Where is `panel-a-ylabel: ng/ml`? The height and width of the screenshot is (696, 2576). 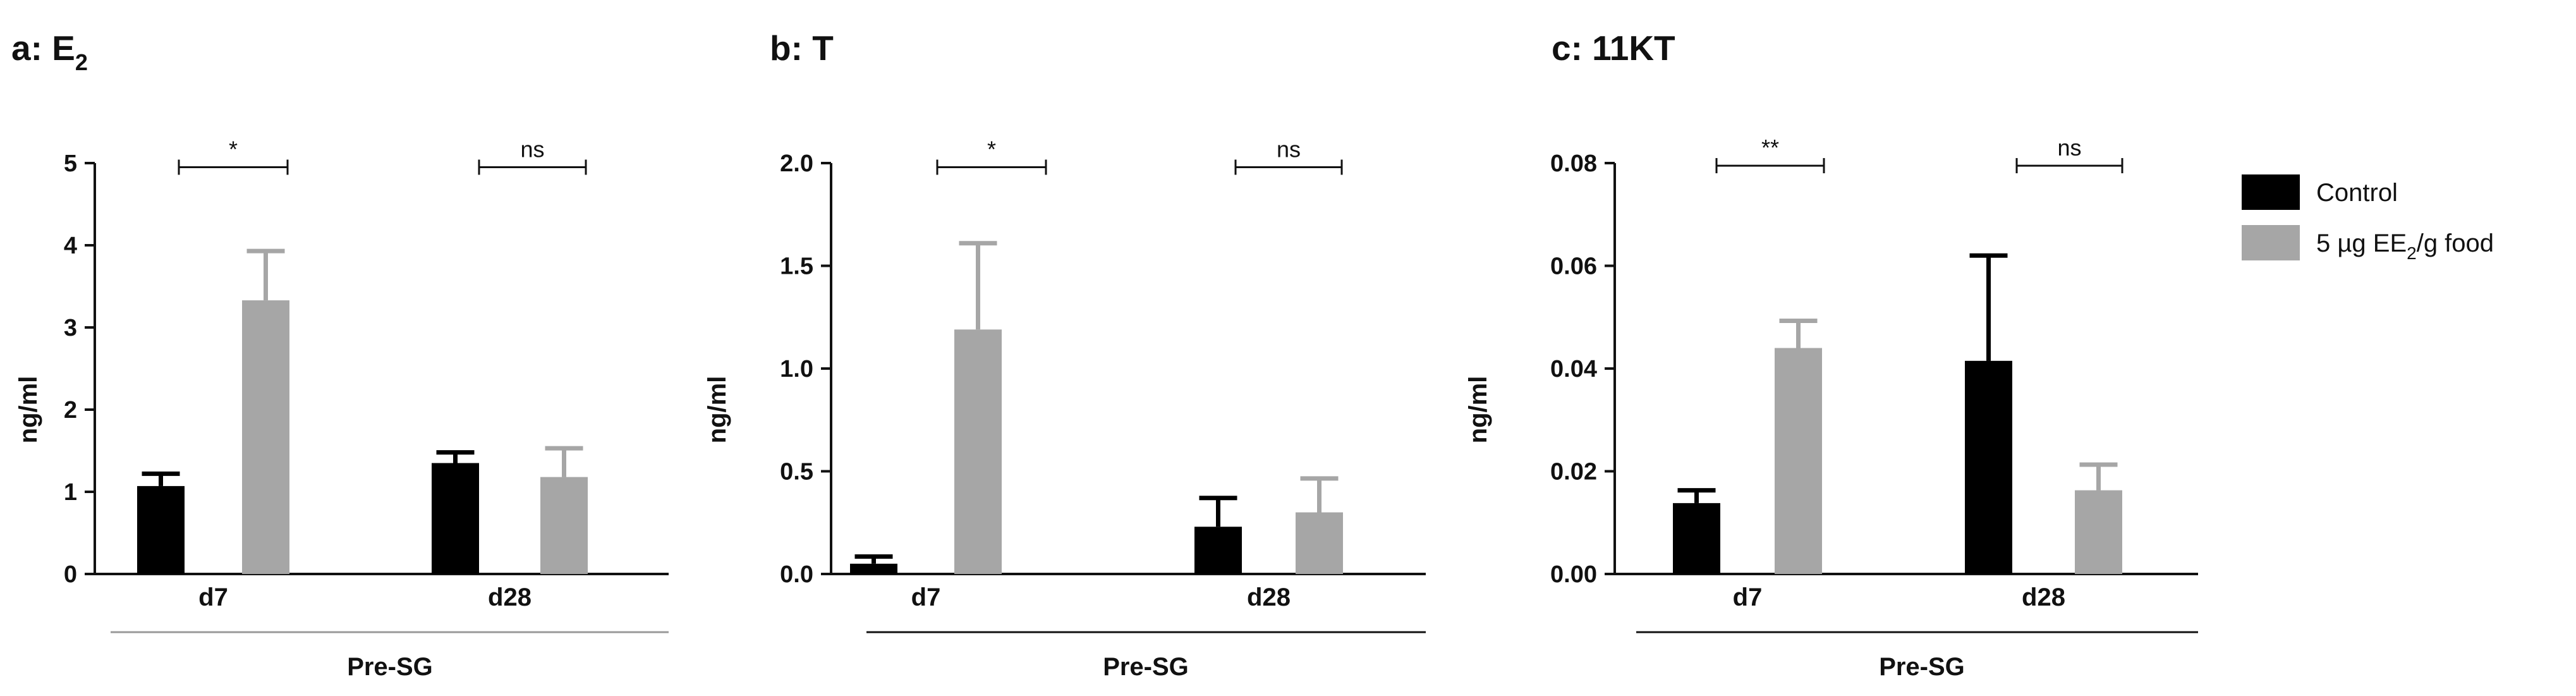
panel-a-ylabel: ng/ml is located at coordinates (29, 410).